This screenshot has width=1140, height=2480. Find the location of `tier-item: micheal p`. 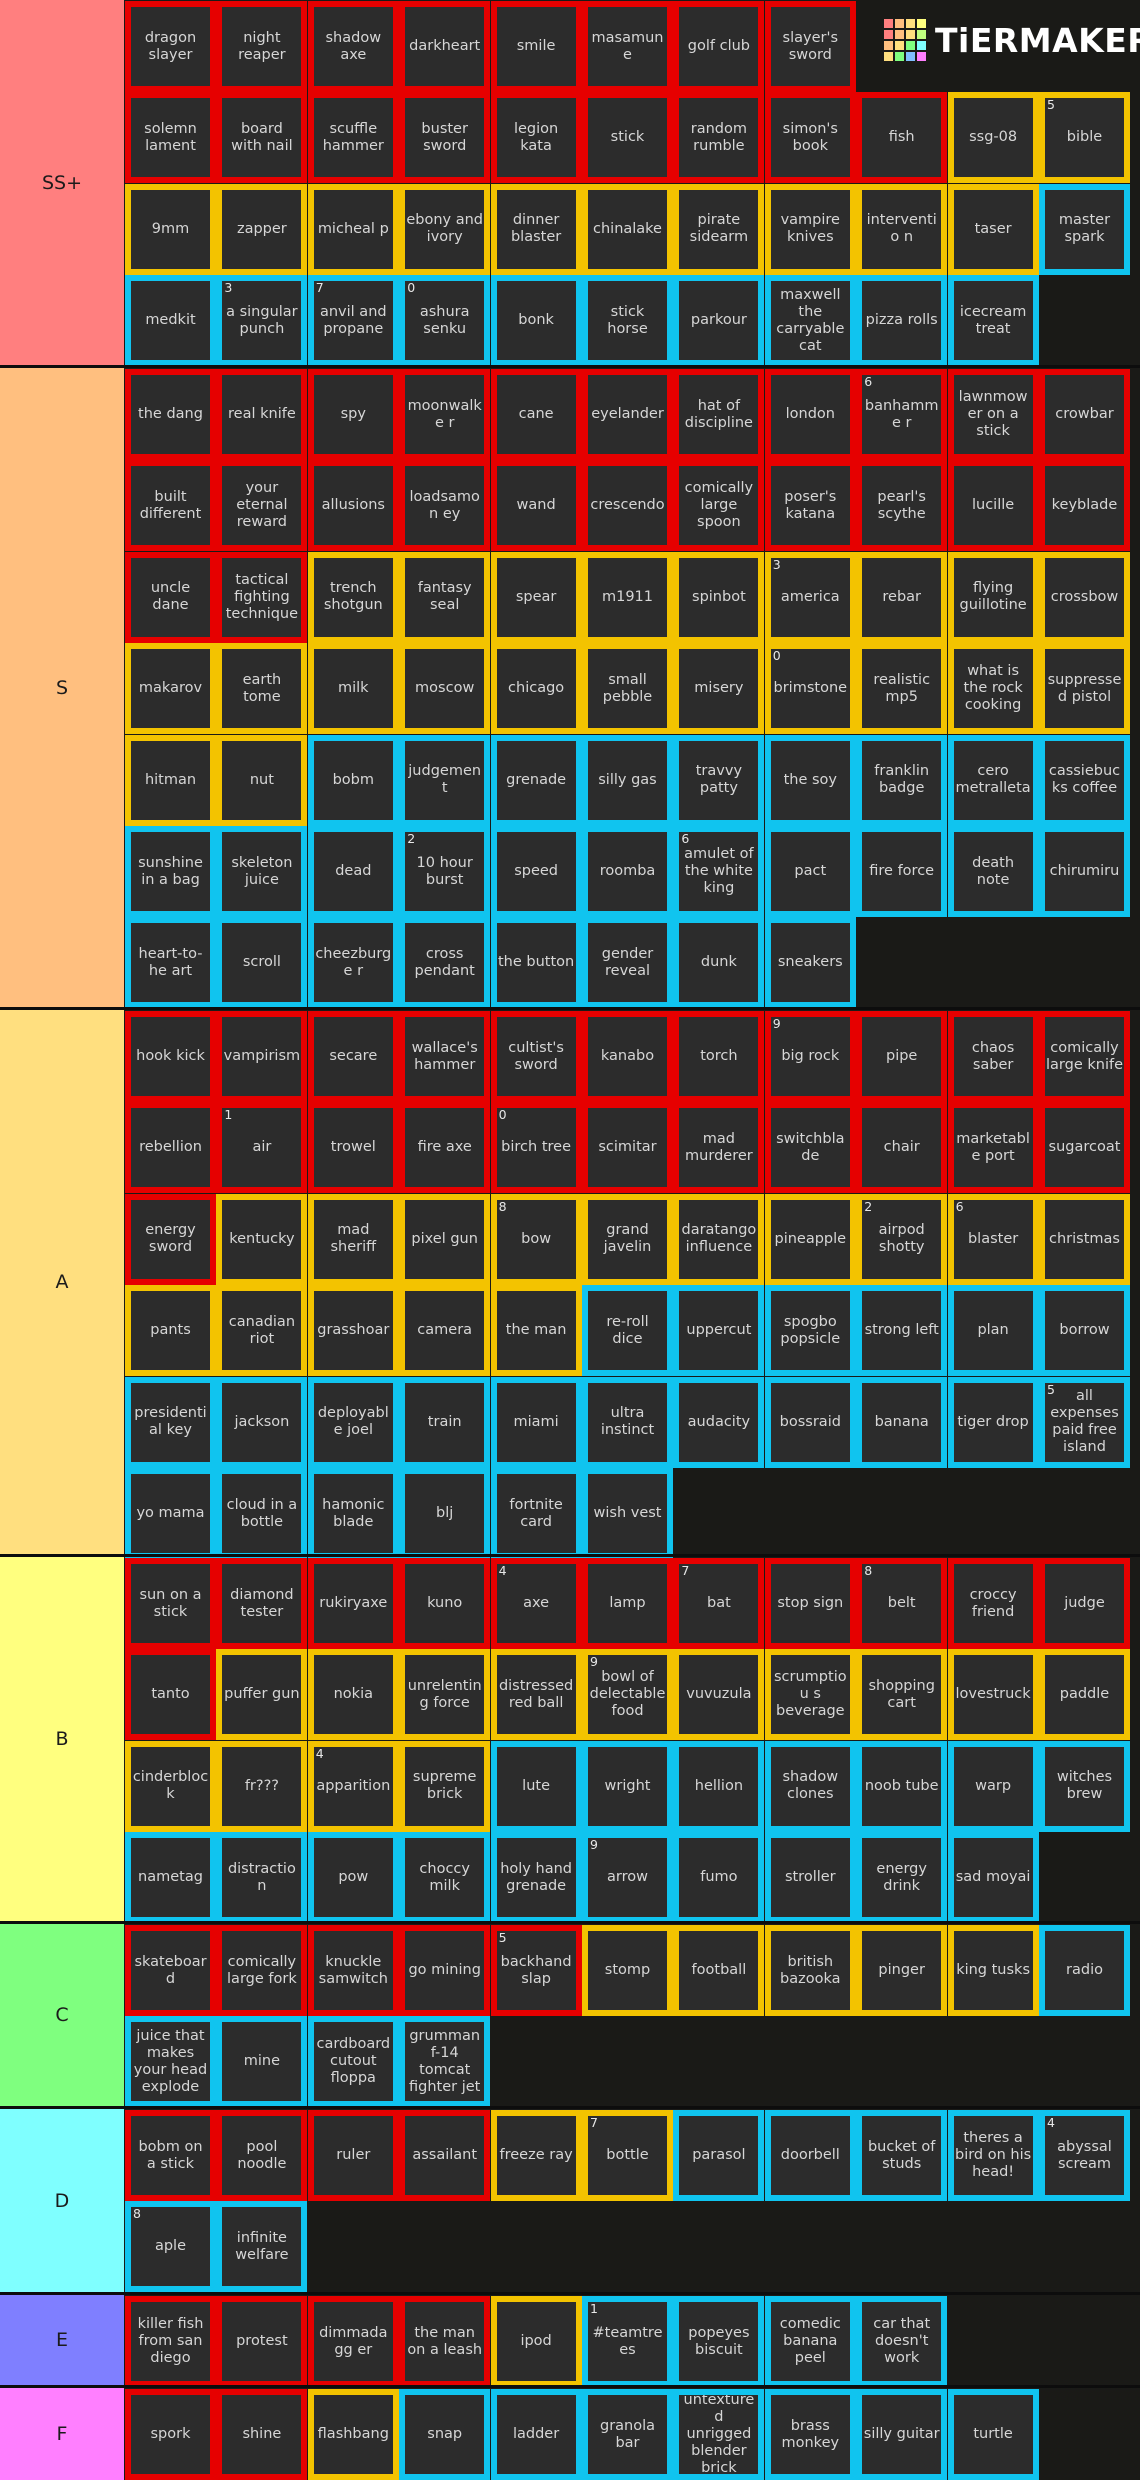

tier-item: micheal p is located at coordinates (353, 229).